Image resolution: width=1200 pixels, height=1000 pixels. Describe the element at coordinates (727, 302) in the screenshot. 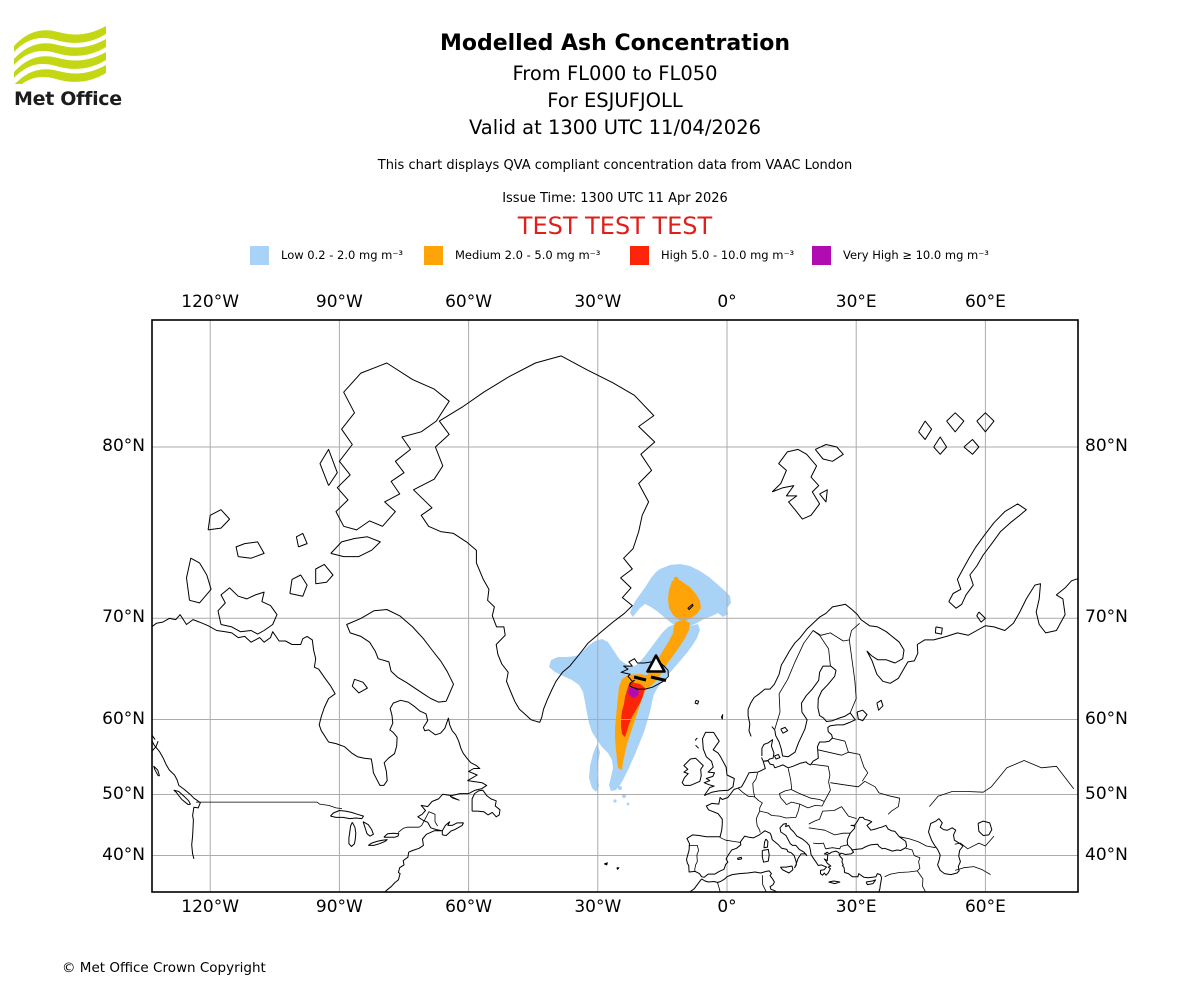

I see `lon-label-top: 0°` at that location.